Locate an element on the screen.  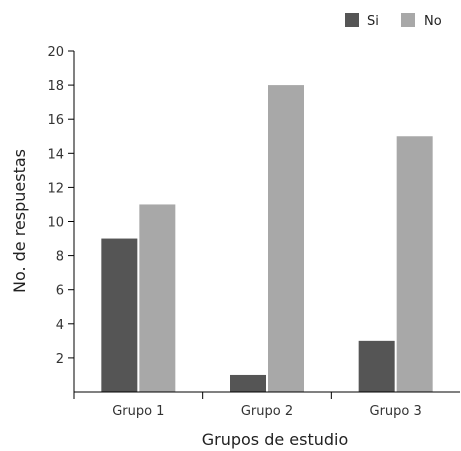
y-tick-label: 20 is located at coordinates (55, 52).